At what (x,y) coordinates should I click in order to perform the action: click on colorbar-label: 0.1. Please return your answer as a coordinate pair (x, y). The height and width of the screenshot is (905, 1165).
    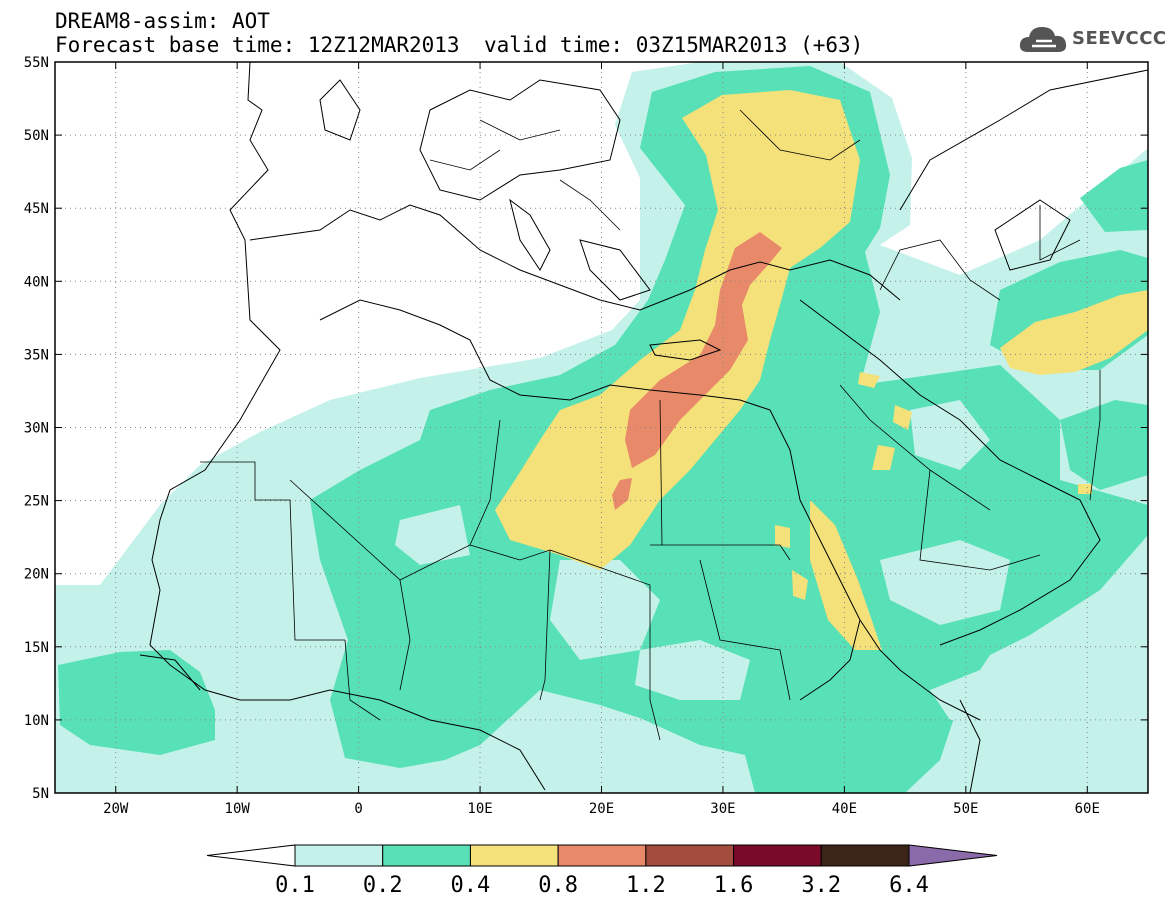
    Looking at the image, I should click on (295, 885).